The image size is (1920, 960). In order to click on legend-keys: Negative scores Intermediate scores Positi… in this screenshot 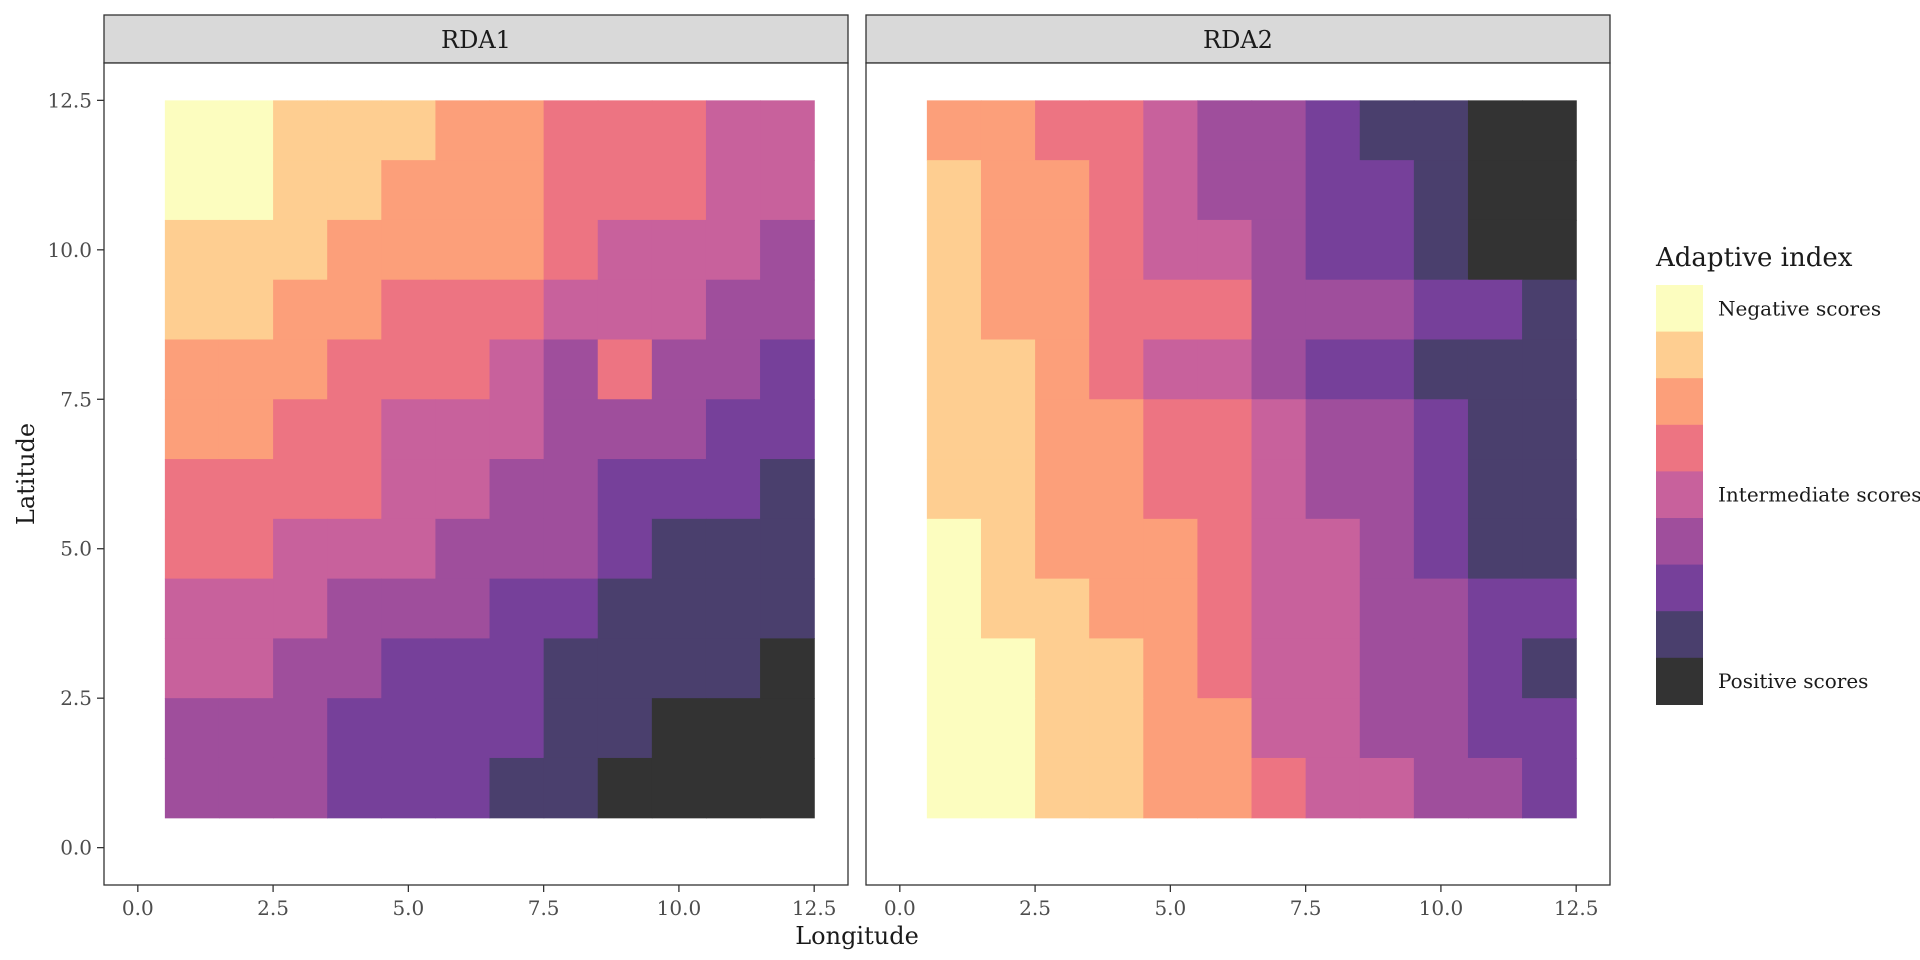, I will do `click(1788, 495)`.